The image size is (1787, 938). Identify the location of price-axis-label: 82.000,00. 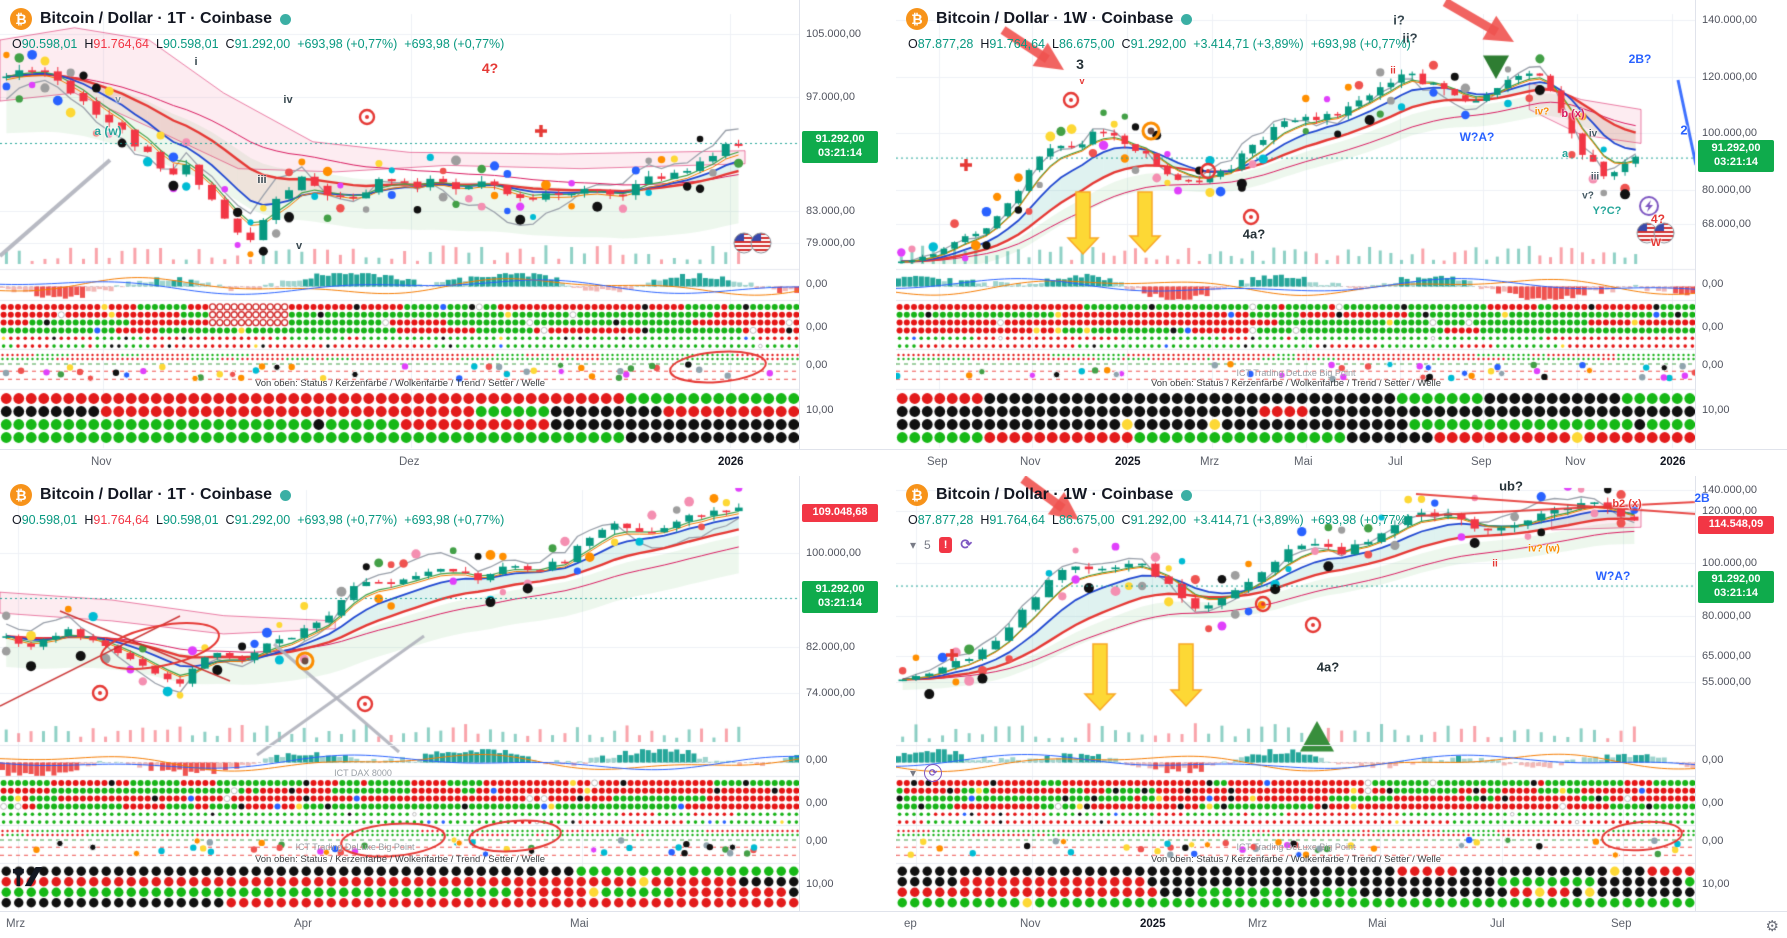
(830, 647).